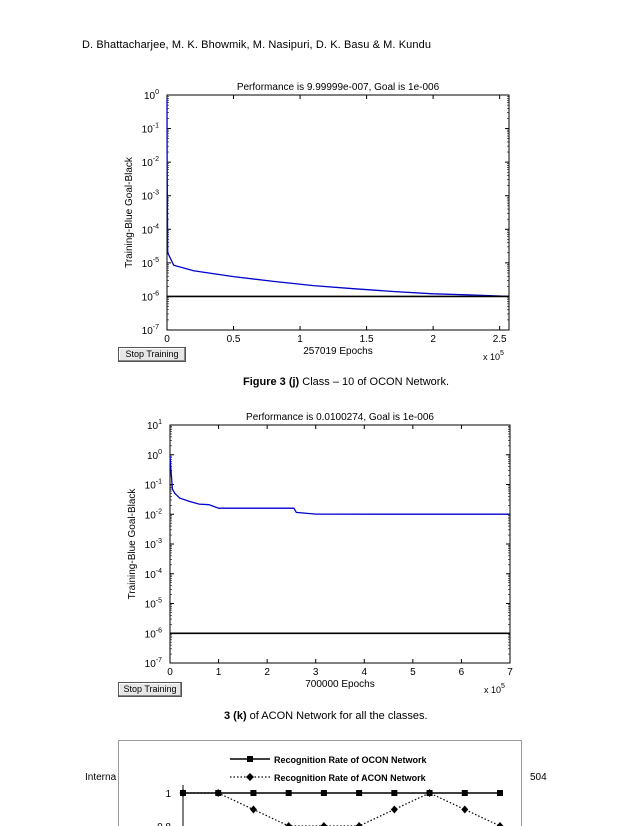 This screenshot has width=638, height=826. I want to click on x-tick-label: 6, so click(462, 672).